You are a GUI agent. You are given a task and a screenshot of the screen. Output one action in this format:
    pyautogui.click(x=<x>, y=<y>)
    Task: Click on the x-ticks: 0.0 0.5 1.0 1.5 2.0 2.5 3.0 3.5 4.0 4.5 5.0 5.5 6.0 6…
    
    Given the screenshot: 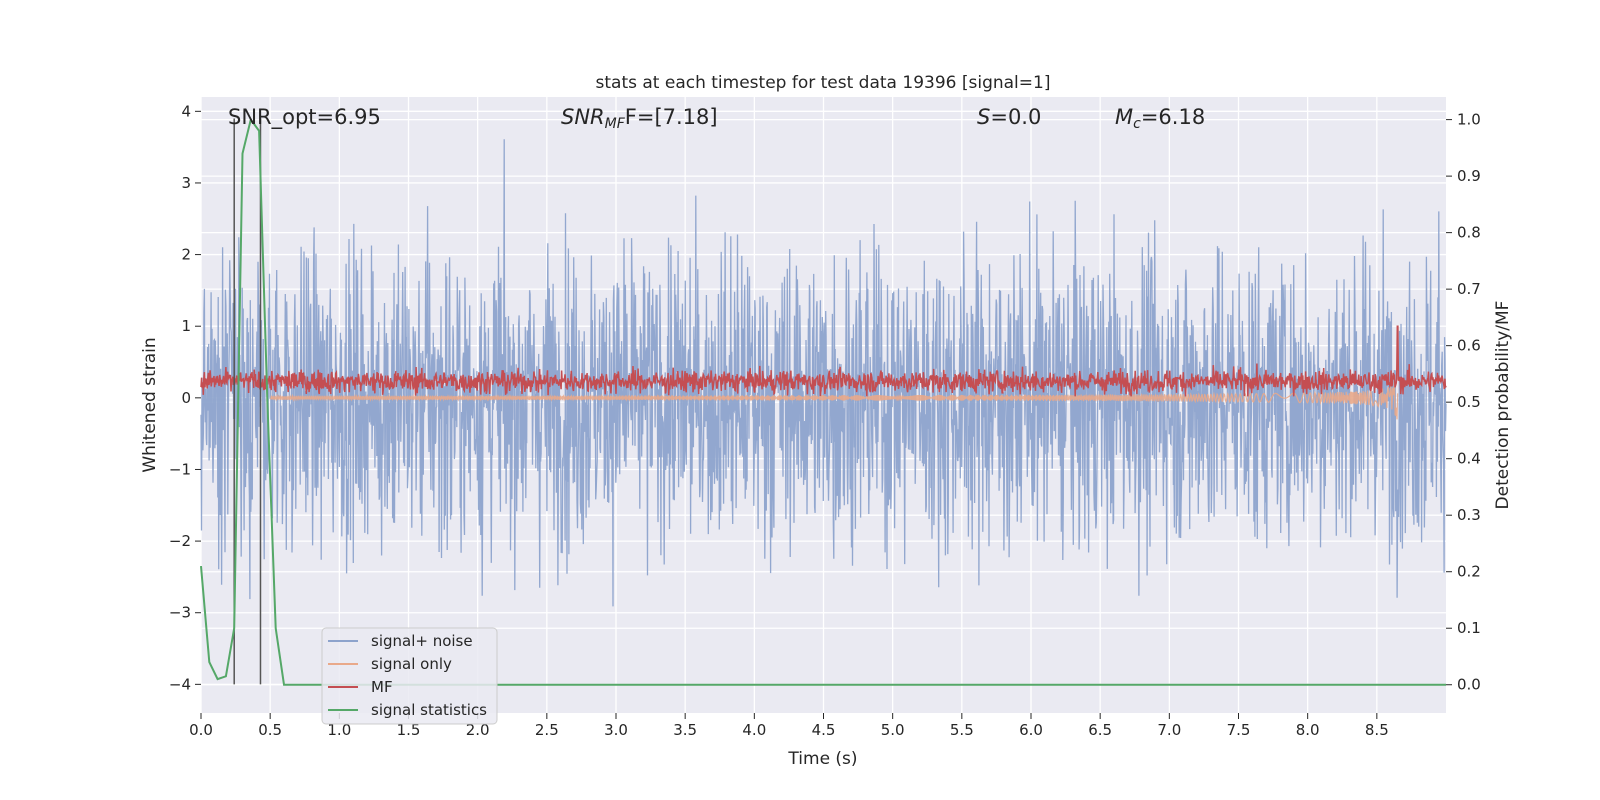 What is the action you would take?
    pyautogui.click(x=789, y=726)
    